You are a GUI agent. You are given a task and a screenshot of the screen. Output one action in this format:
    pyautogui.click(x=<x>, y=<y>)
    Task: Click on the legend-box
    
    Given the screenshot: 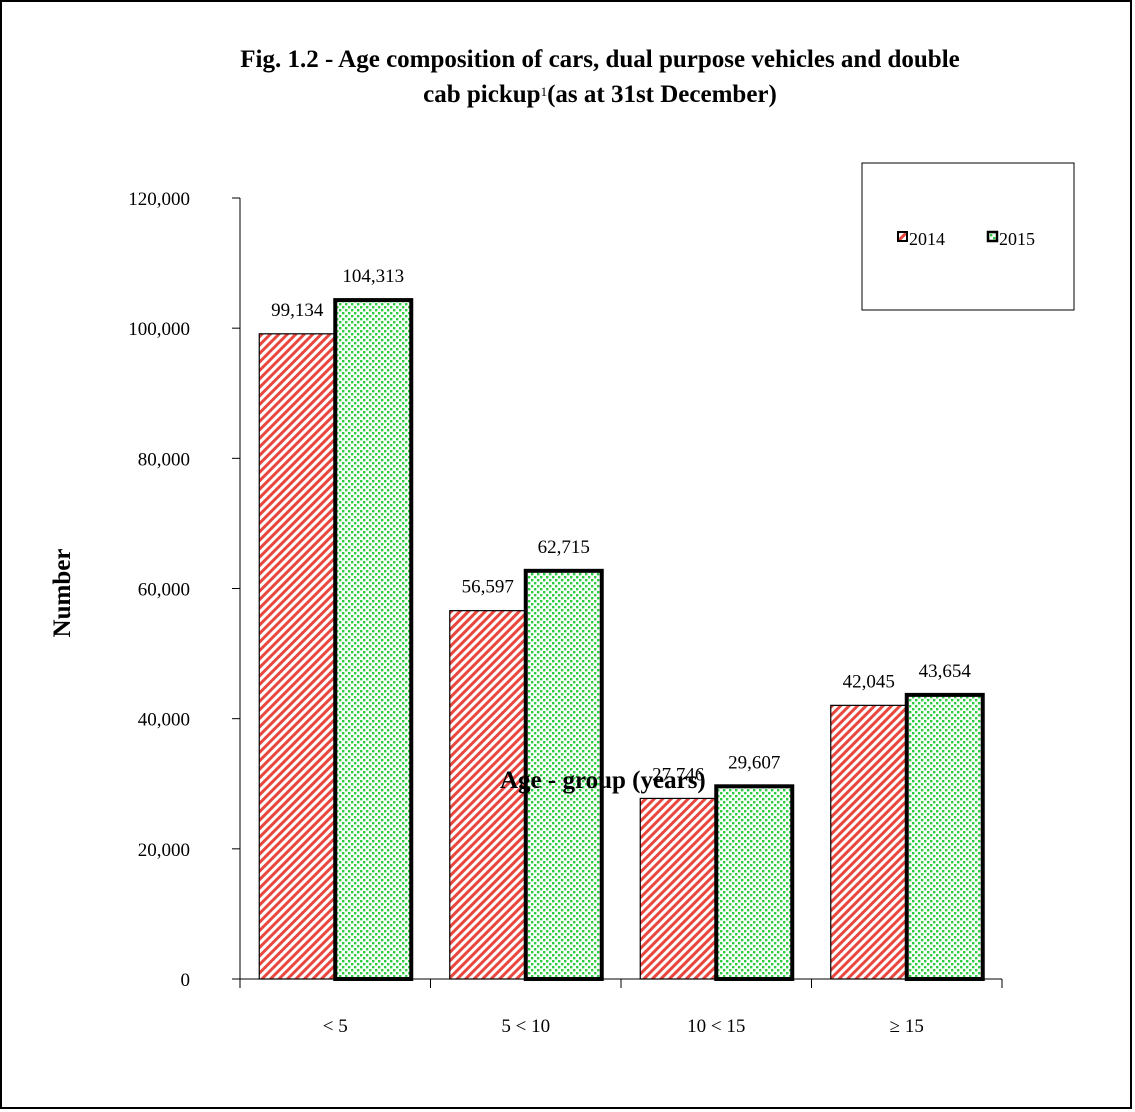 What is the action you would take?
    pyautogui.click(x=968, y=236)
    